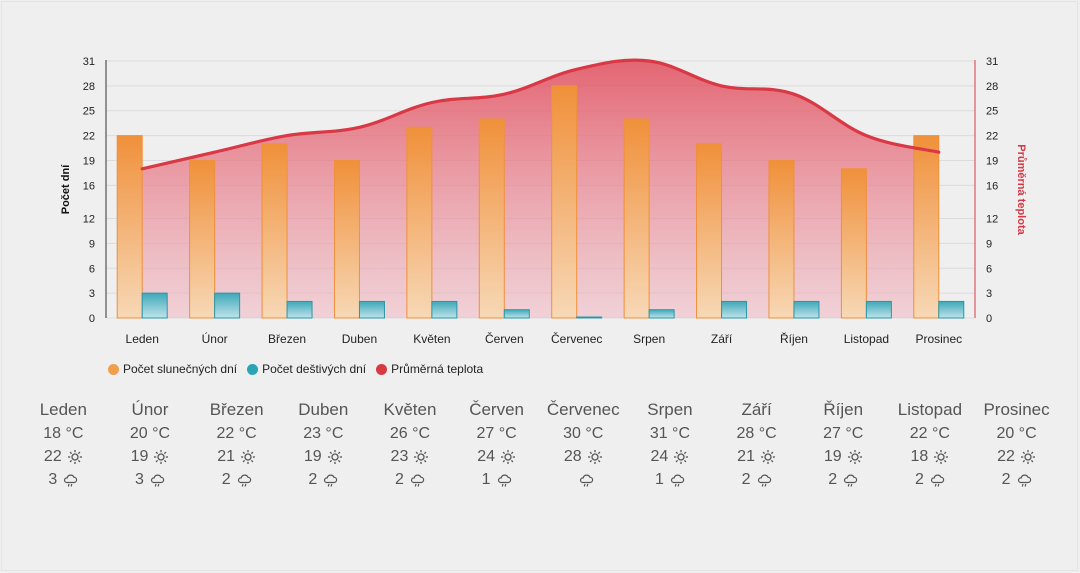  Describe the element at coordinates (496, 456) in the screenshot. I see `month-sunny-days: 24` at that location.